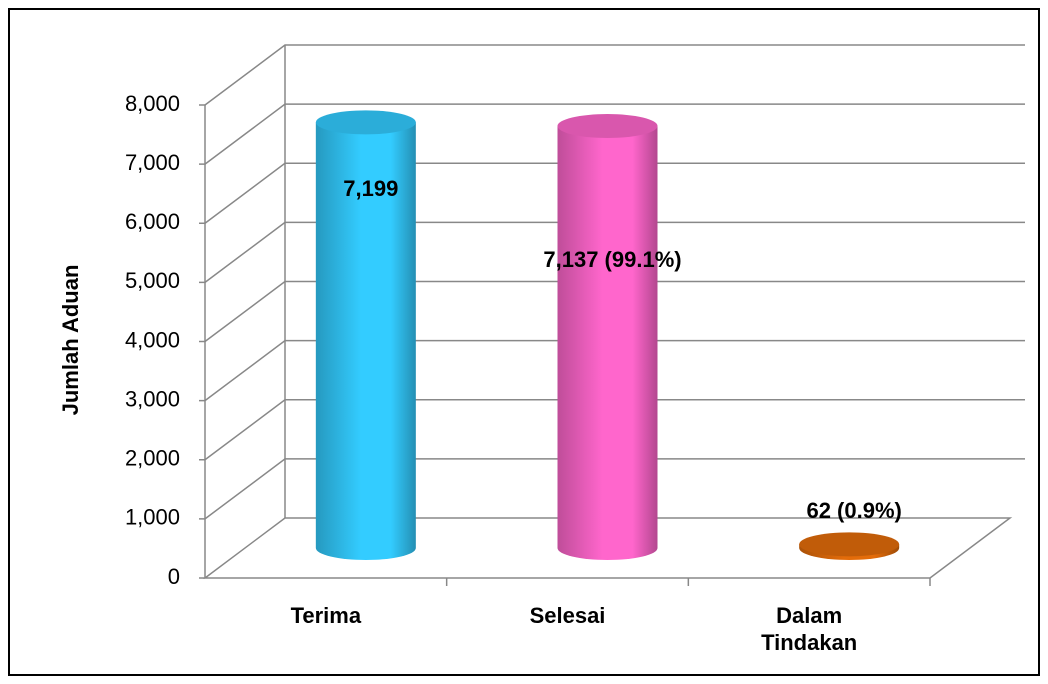 Image resolution: width=1048 pixels, height=684 pixels. Describe the element at coordinates (174, 576) in the screenshot. I see `y-tick-label: 0` at that location.